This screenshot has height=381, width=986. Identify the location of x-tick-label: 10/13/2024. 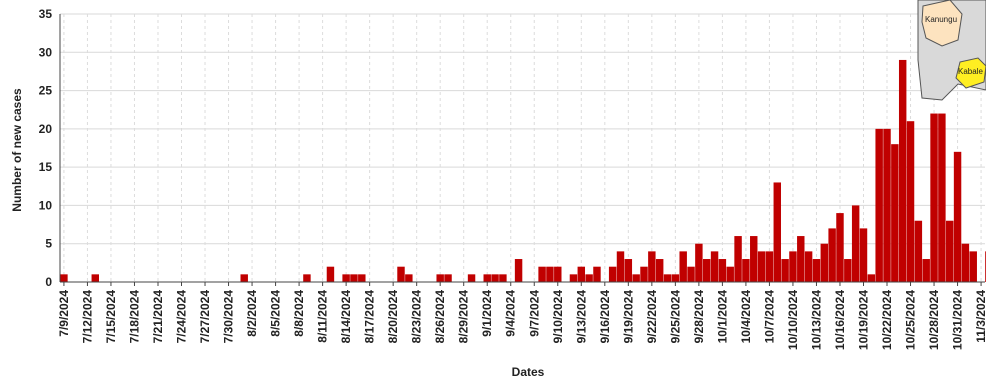
(816, 320).